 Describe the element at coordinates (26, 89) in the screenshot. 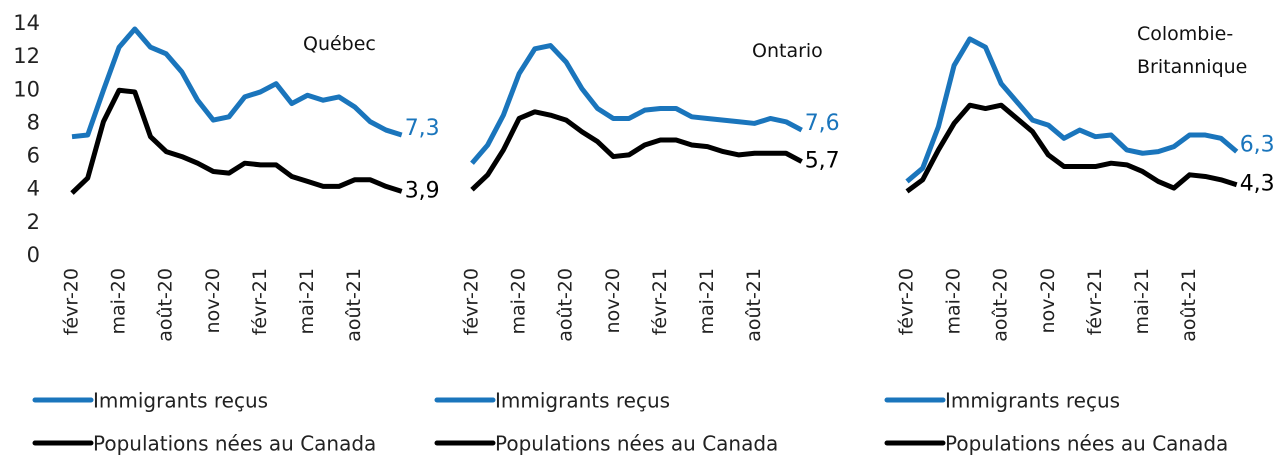

I see `y-tick-label: 10` at that location.